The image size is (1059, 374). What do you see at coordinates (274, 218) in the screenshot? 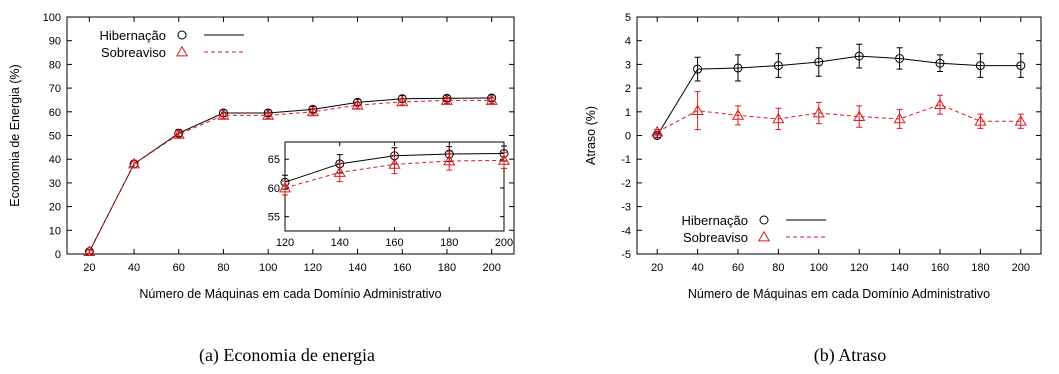
I see `inset-y-tick-label: 55` at bounding box center [274, 218].